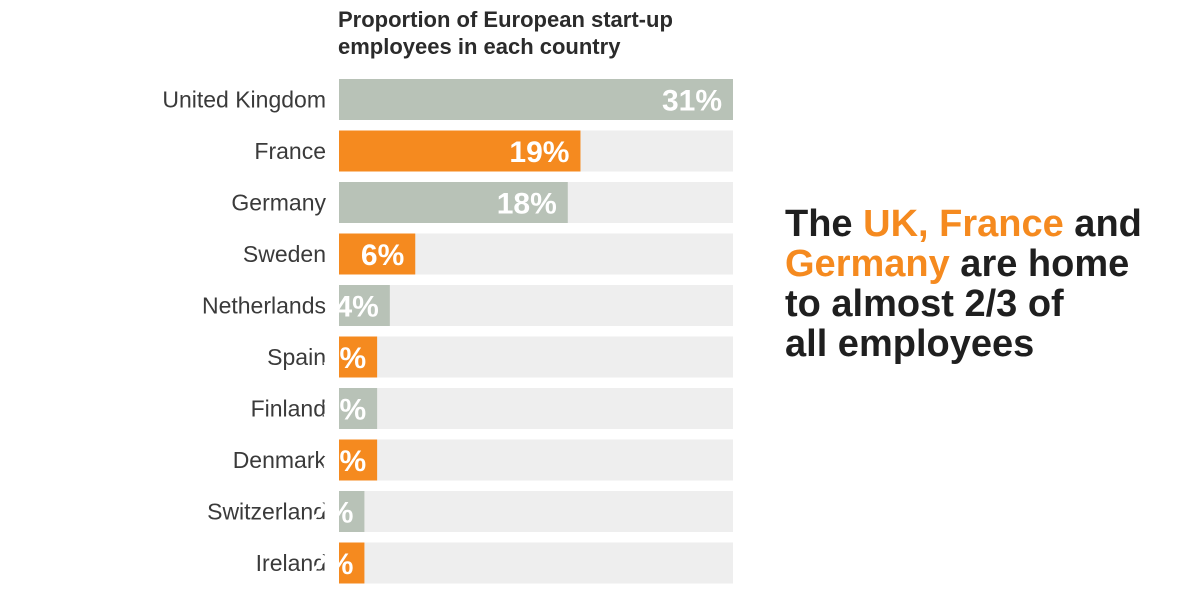 Image resolution: width=1200 pixels, height=600 pixels. What do you see at coordinates (280, 460) in the screenshot?
I see `category-label: Denmark` at bounding box center [280, 460].